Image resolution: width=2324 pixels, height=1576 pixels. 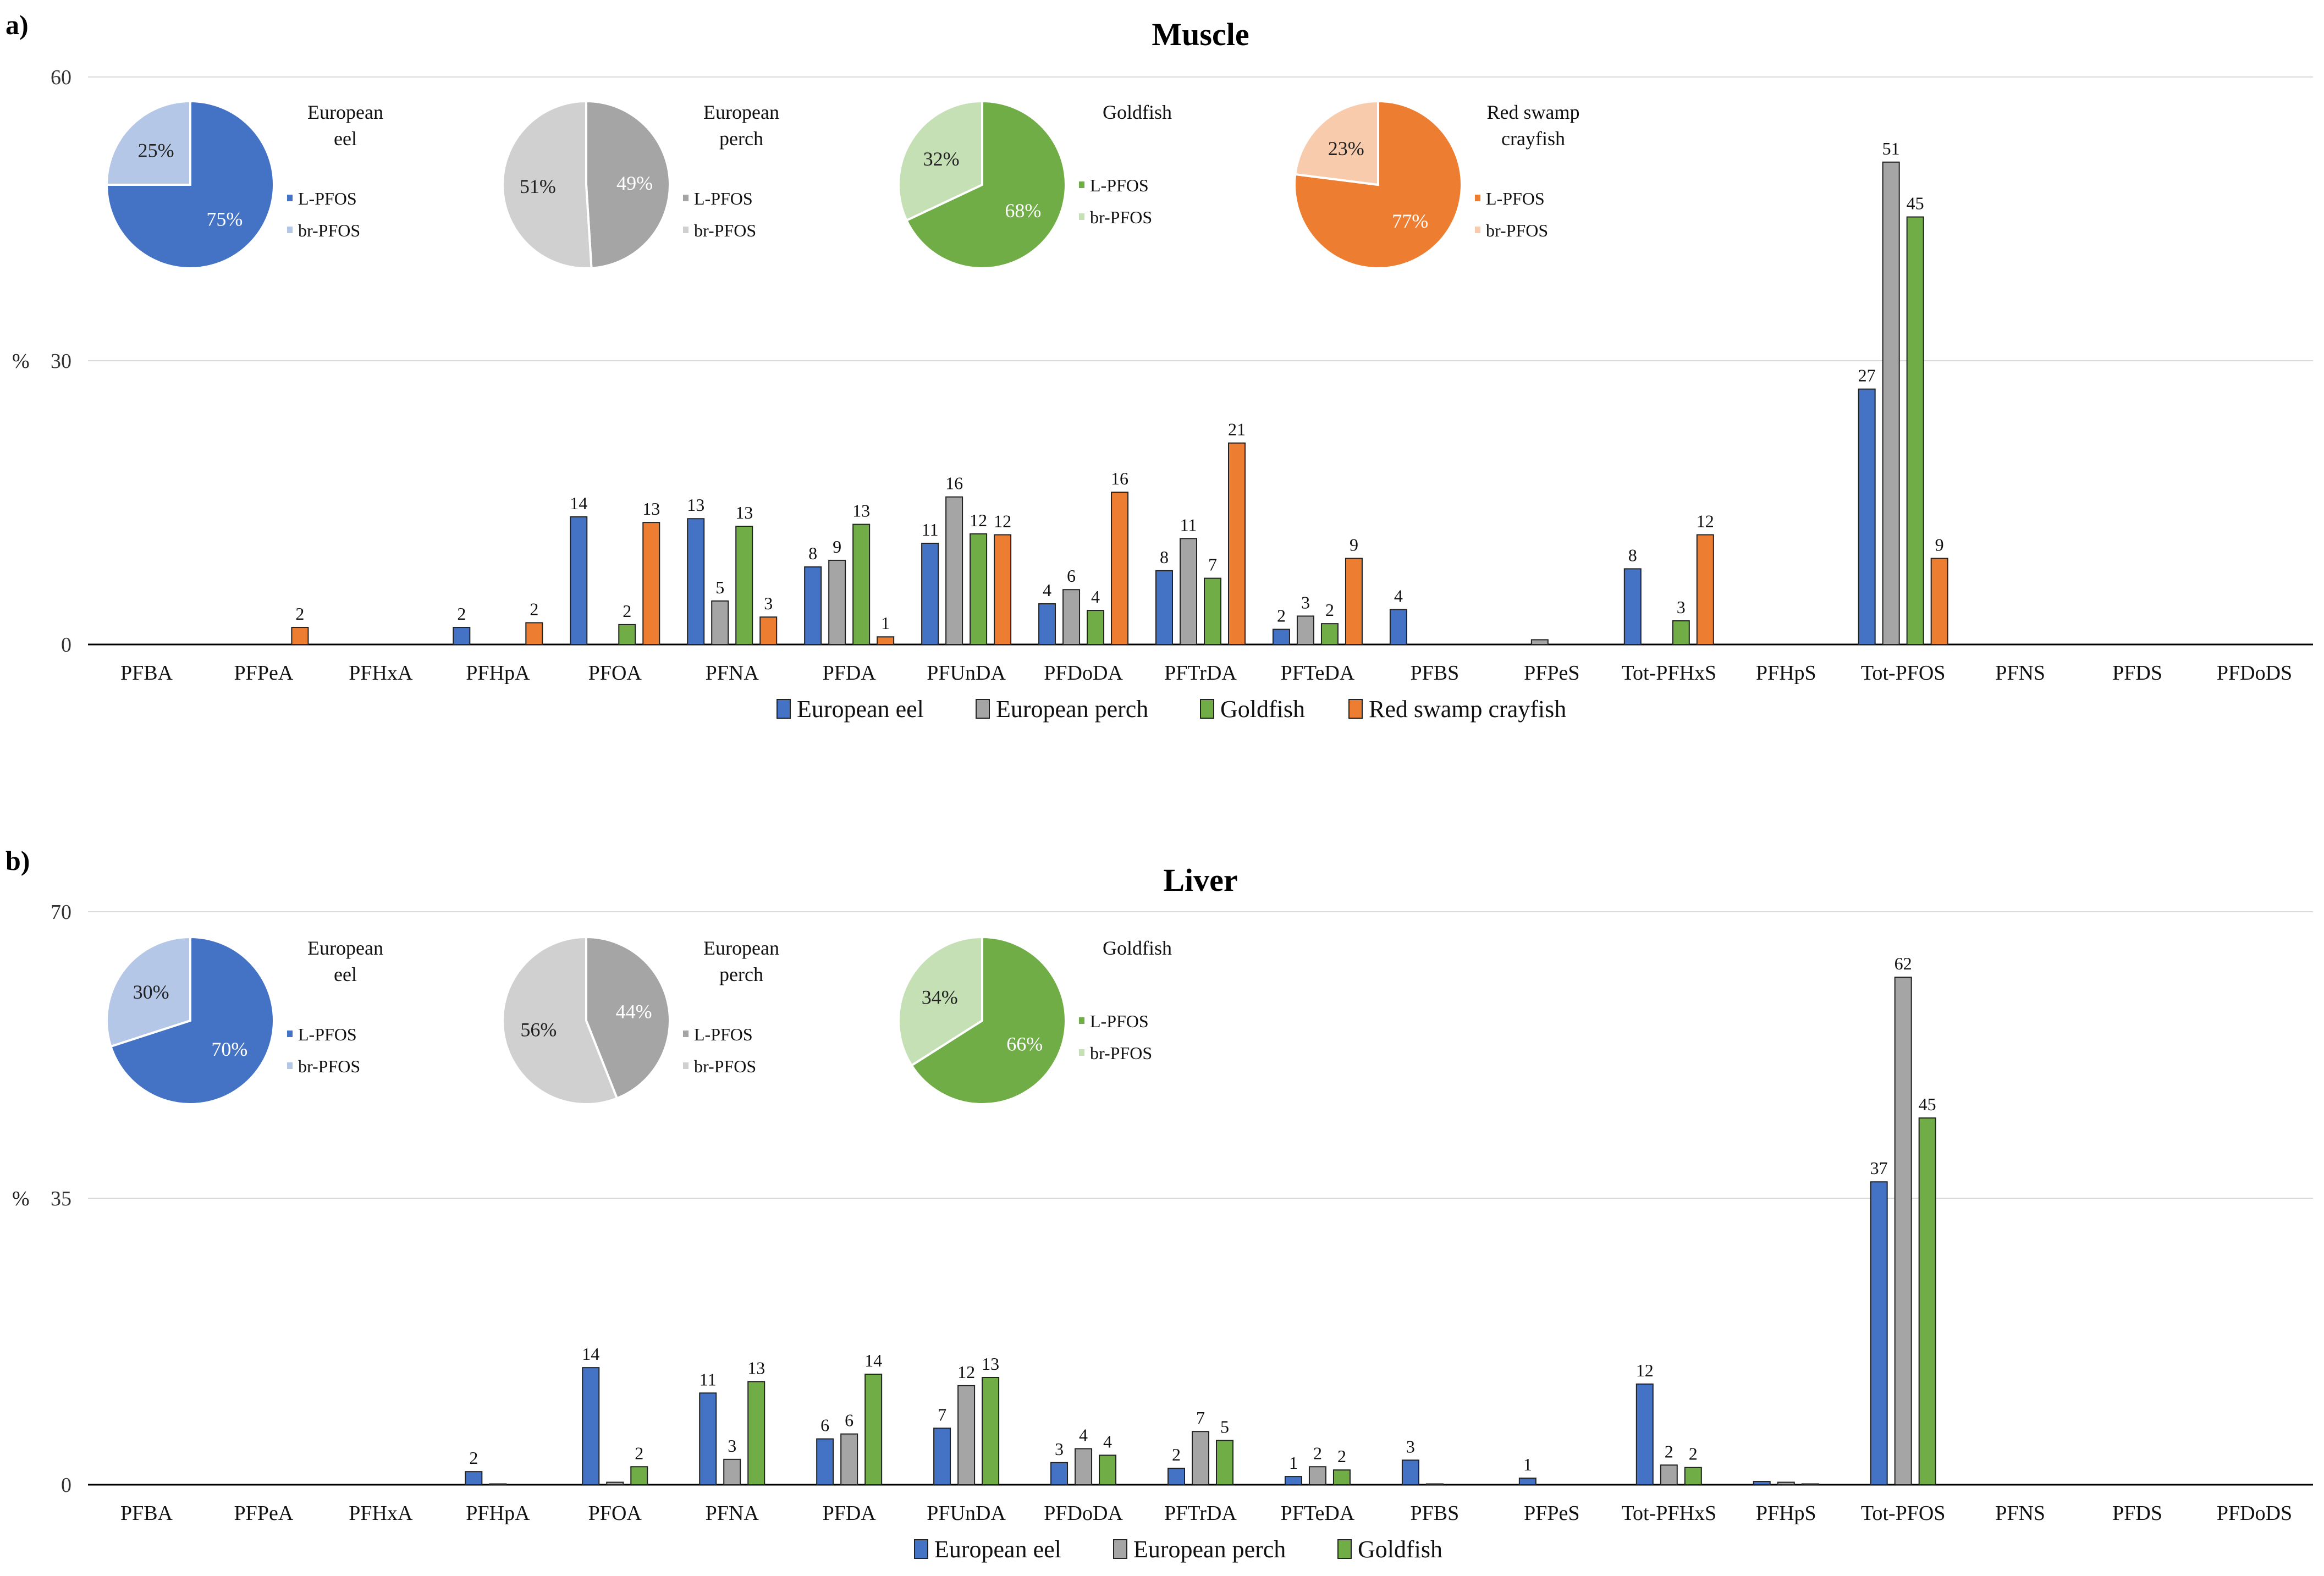 I want to click on bar-goldfish-pfteda, so click(x=1330, y=634).